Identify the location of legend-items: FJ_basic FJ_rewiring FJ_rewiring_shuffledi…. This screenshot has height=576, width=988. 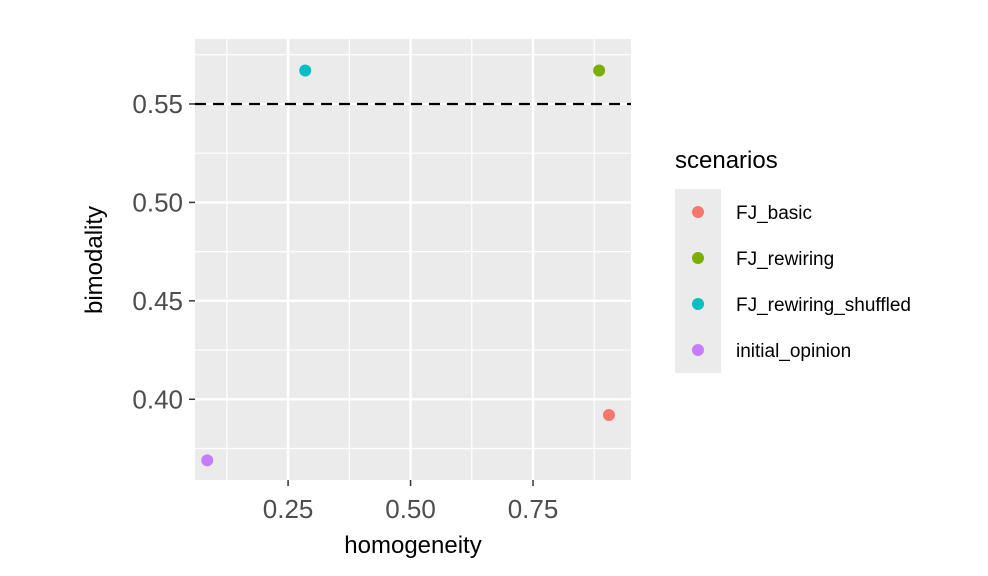
(801, 282).